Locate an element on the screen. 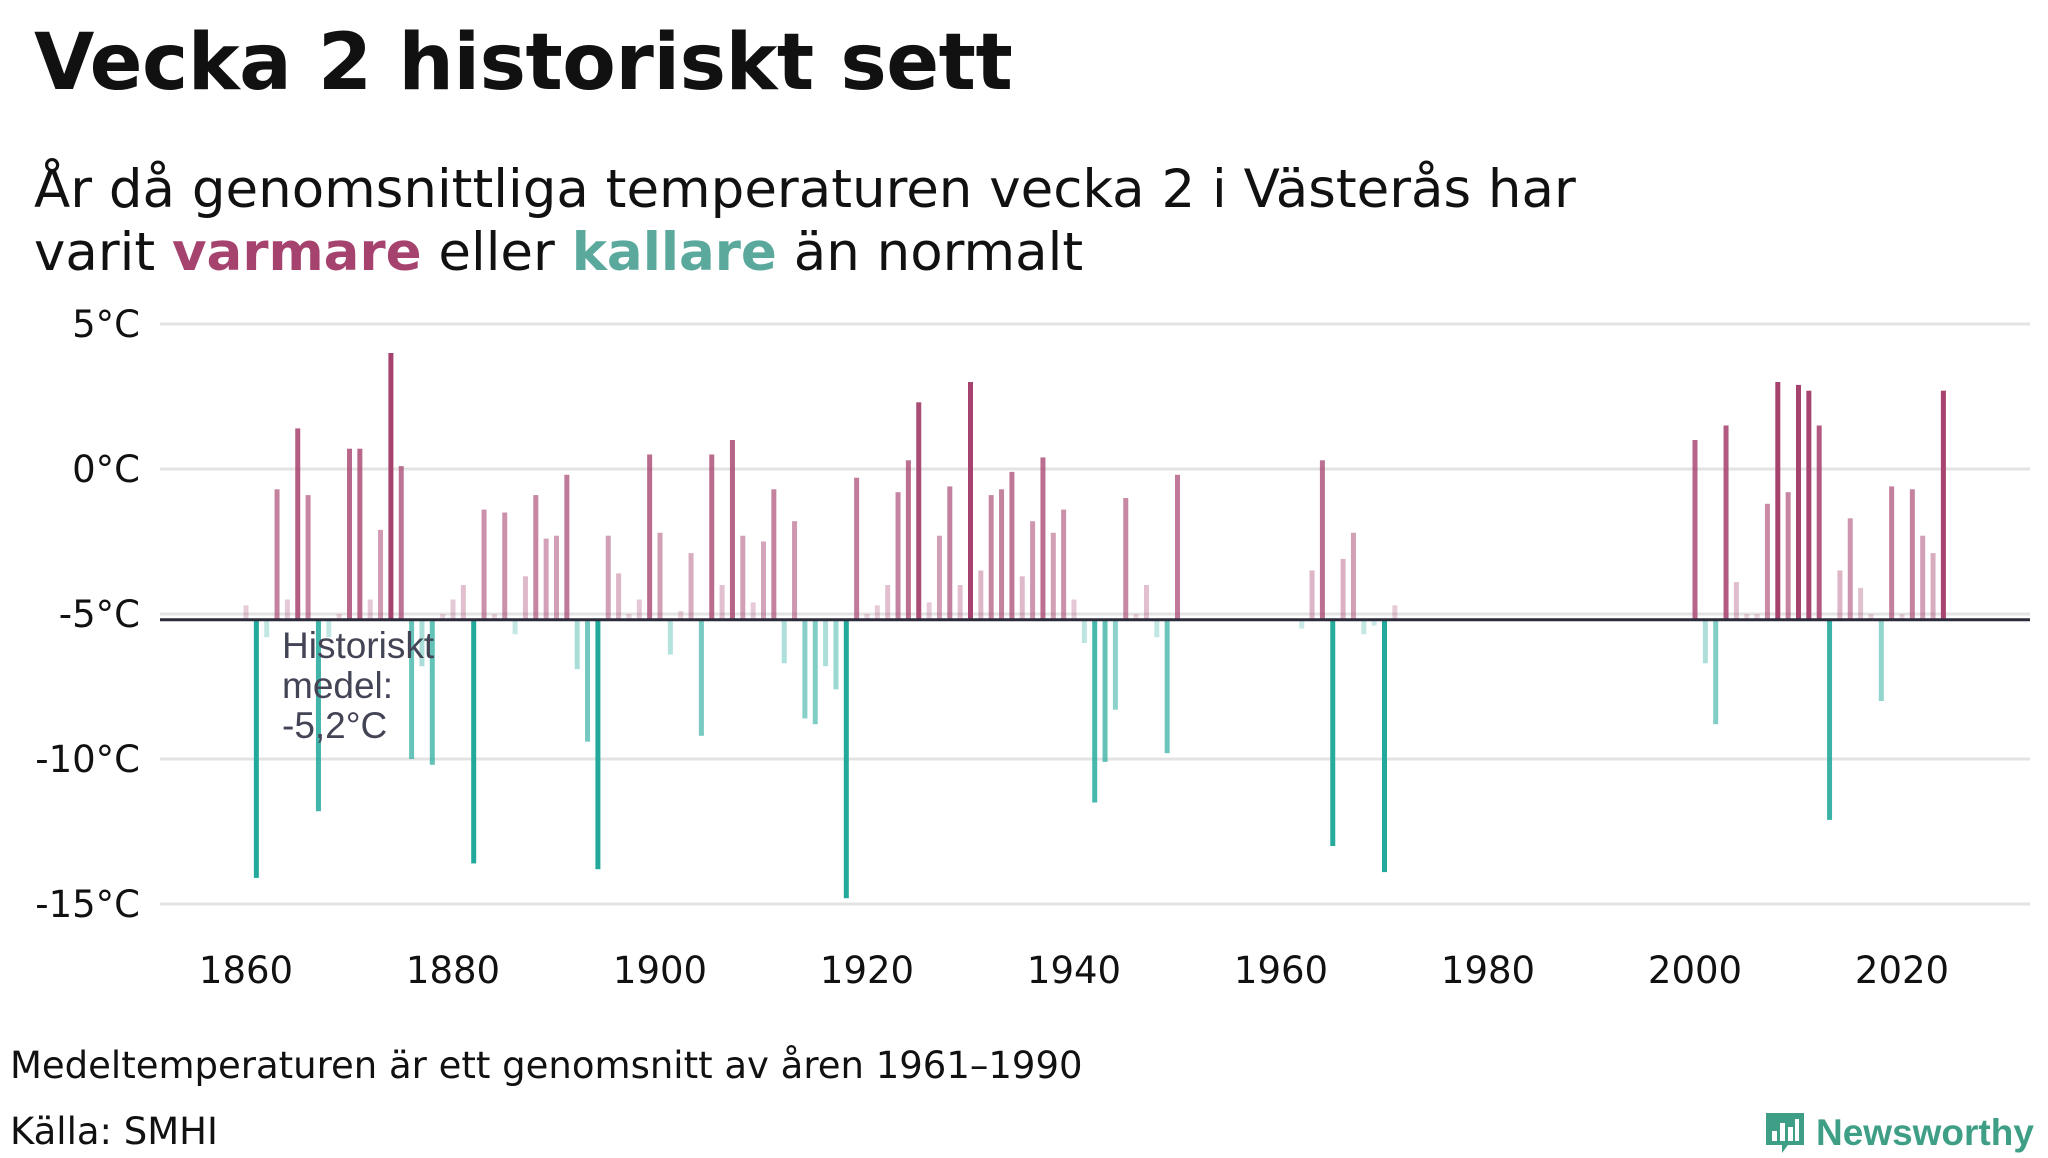  bar-1946 is located at coordinates (1136, 617).